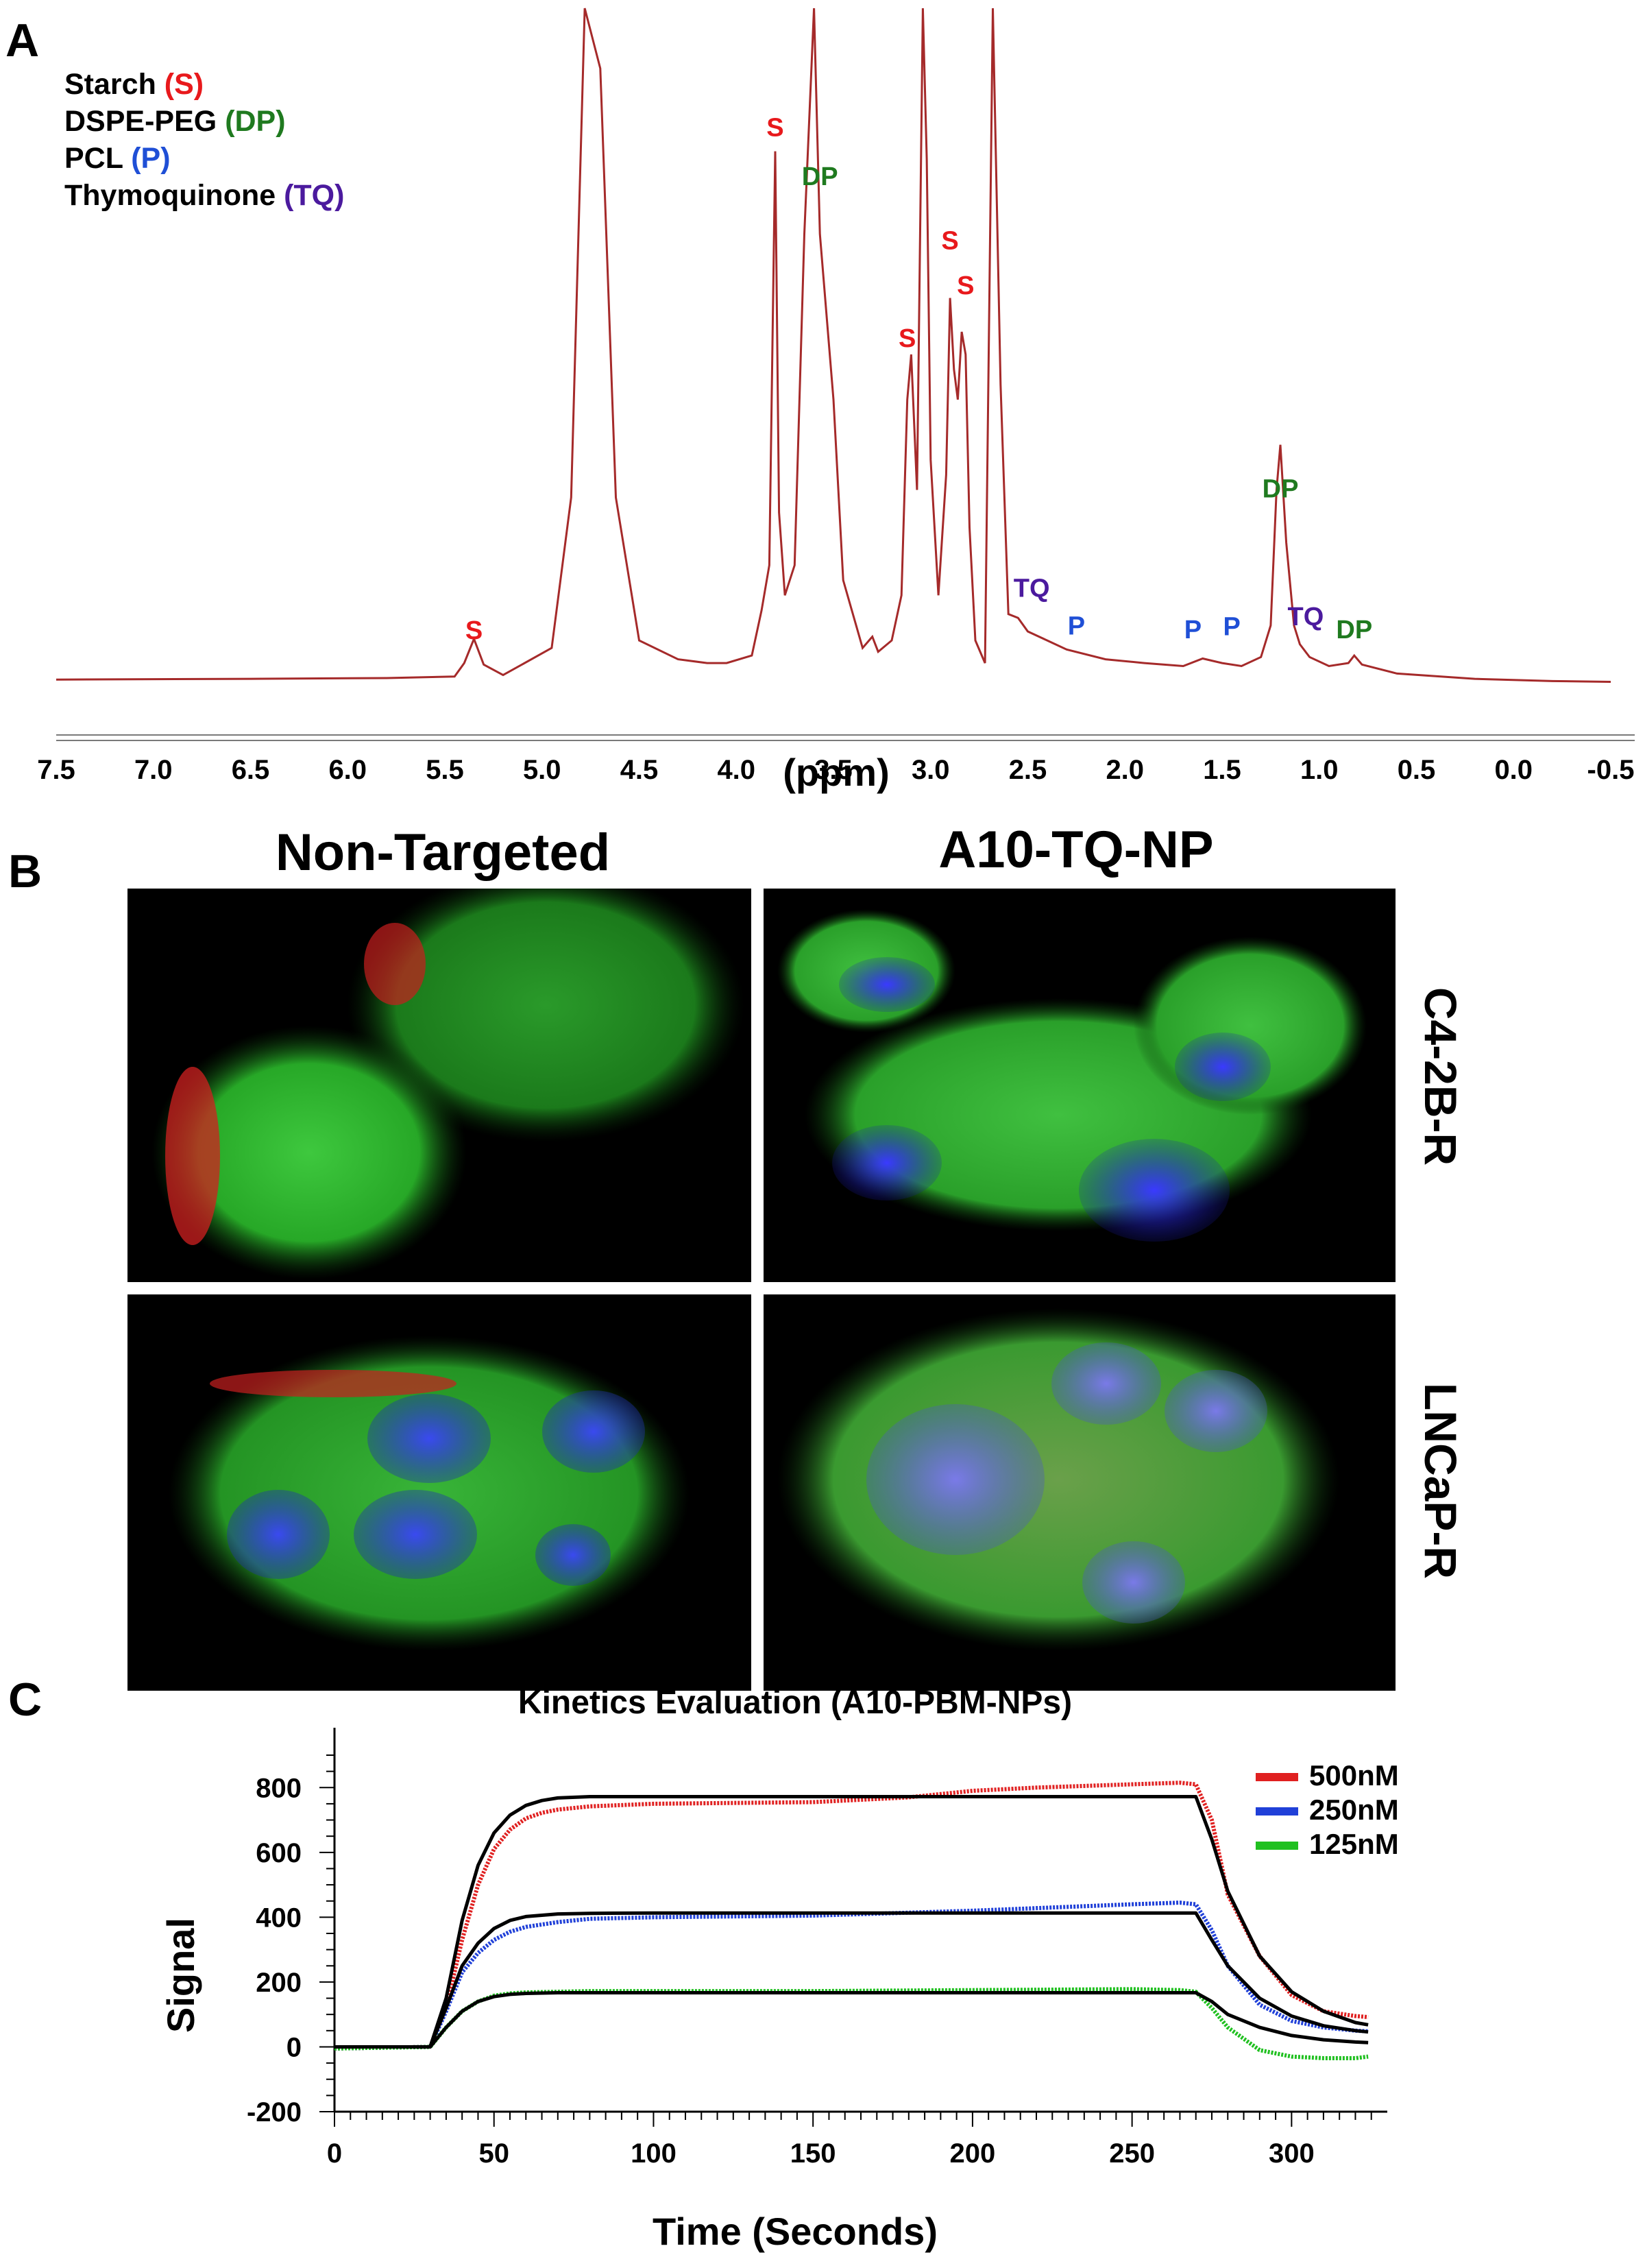  What do you see at coordinates (639, 770) in the screenshot?
I see `nmr-x-tick-label: 4.5` at bounding box center [639, 770].